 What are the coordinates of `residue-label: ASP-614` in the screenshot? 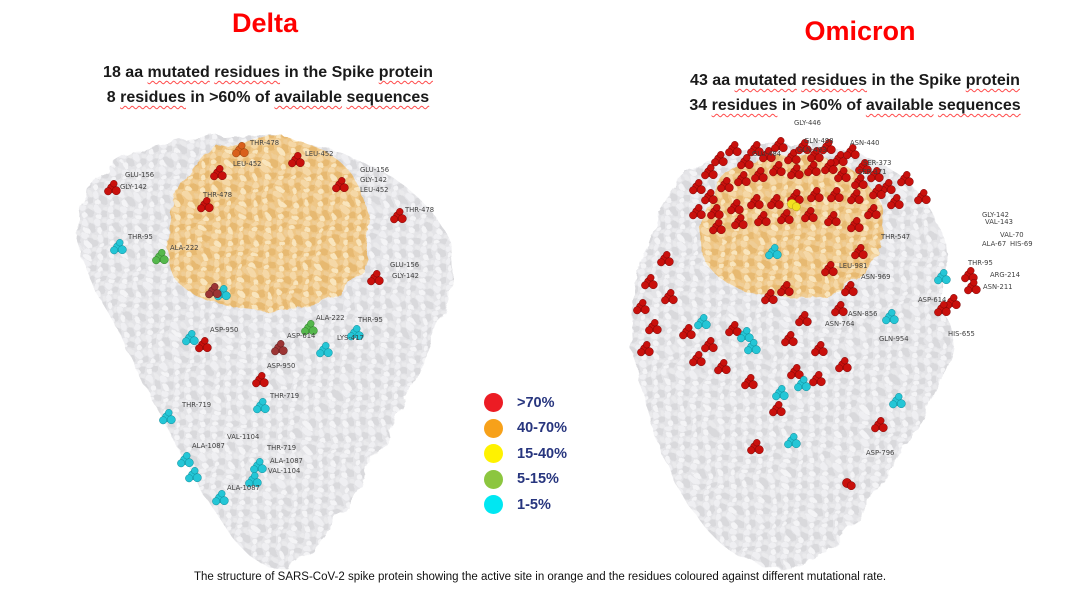 It's located at (301, 336).